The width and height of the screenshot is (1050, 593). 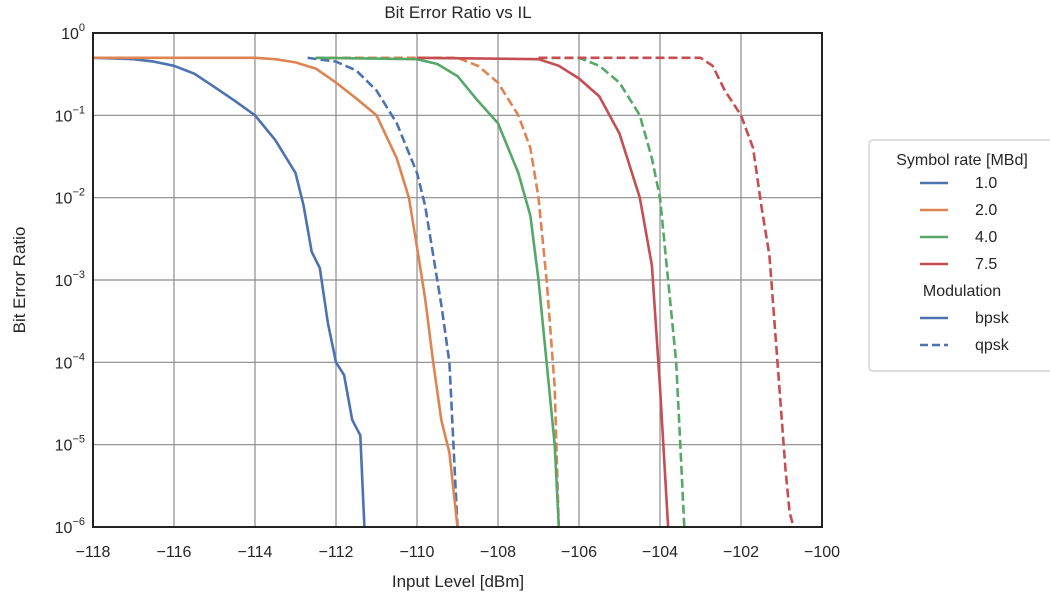 I want to click on x-tick-label: −102, so click(x=741, y=552).